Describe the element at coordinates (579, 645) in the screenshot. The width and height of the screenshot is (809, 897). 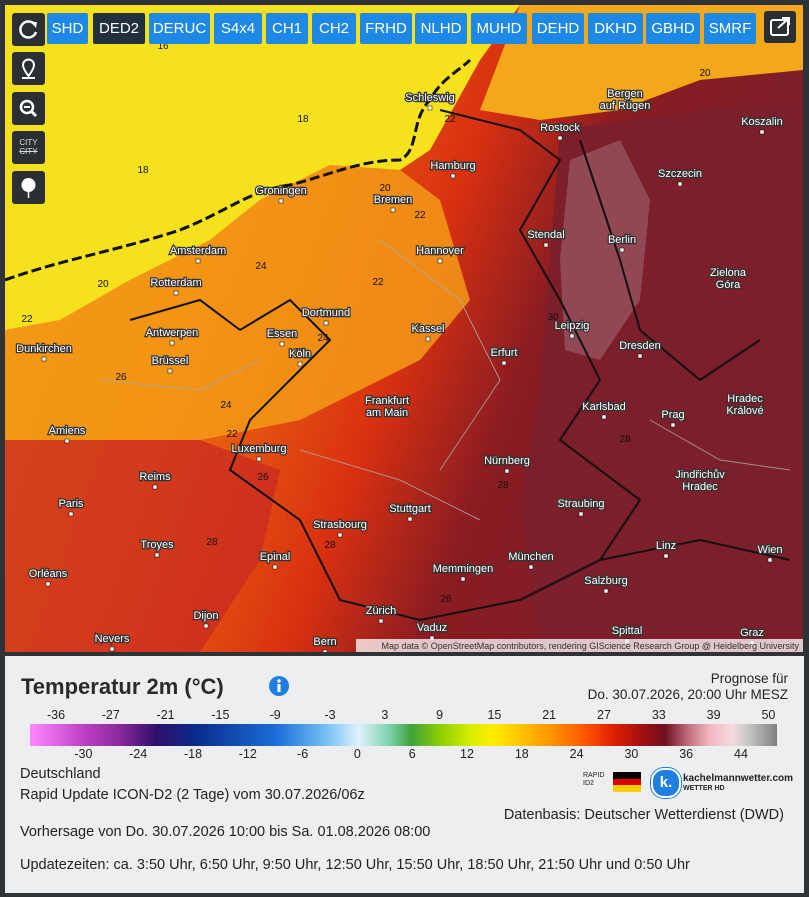
I see `attribution-bg` at that location.